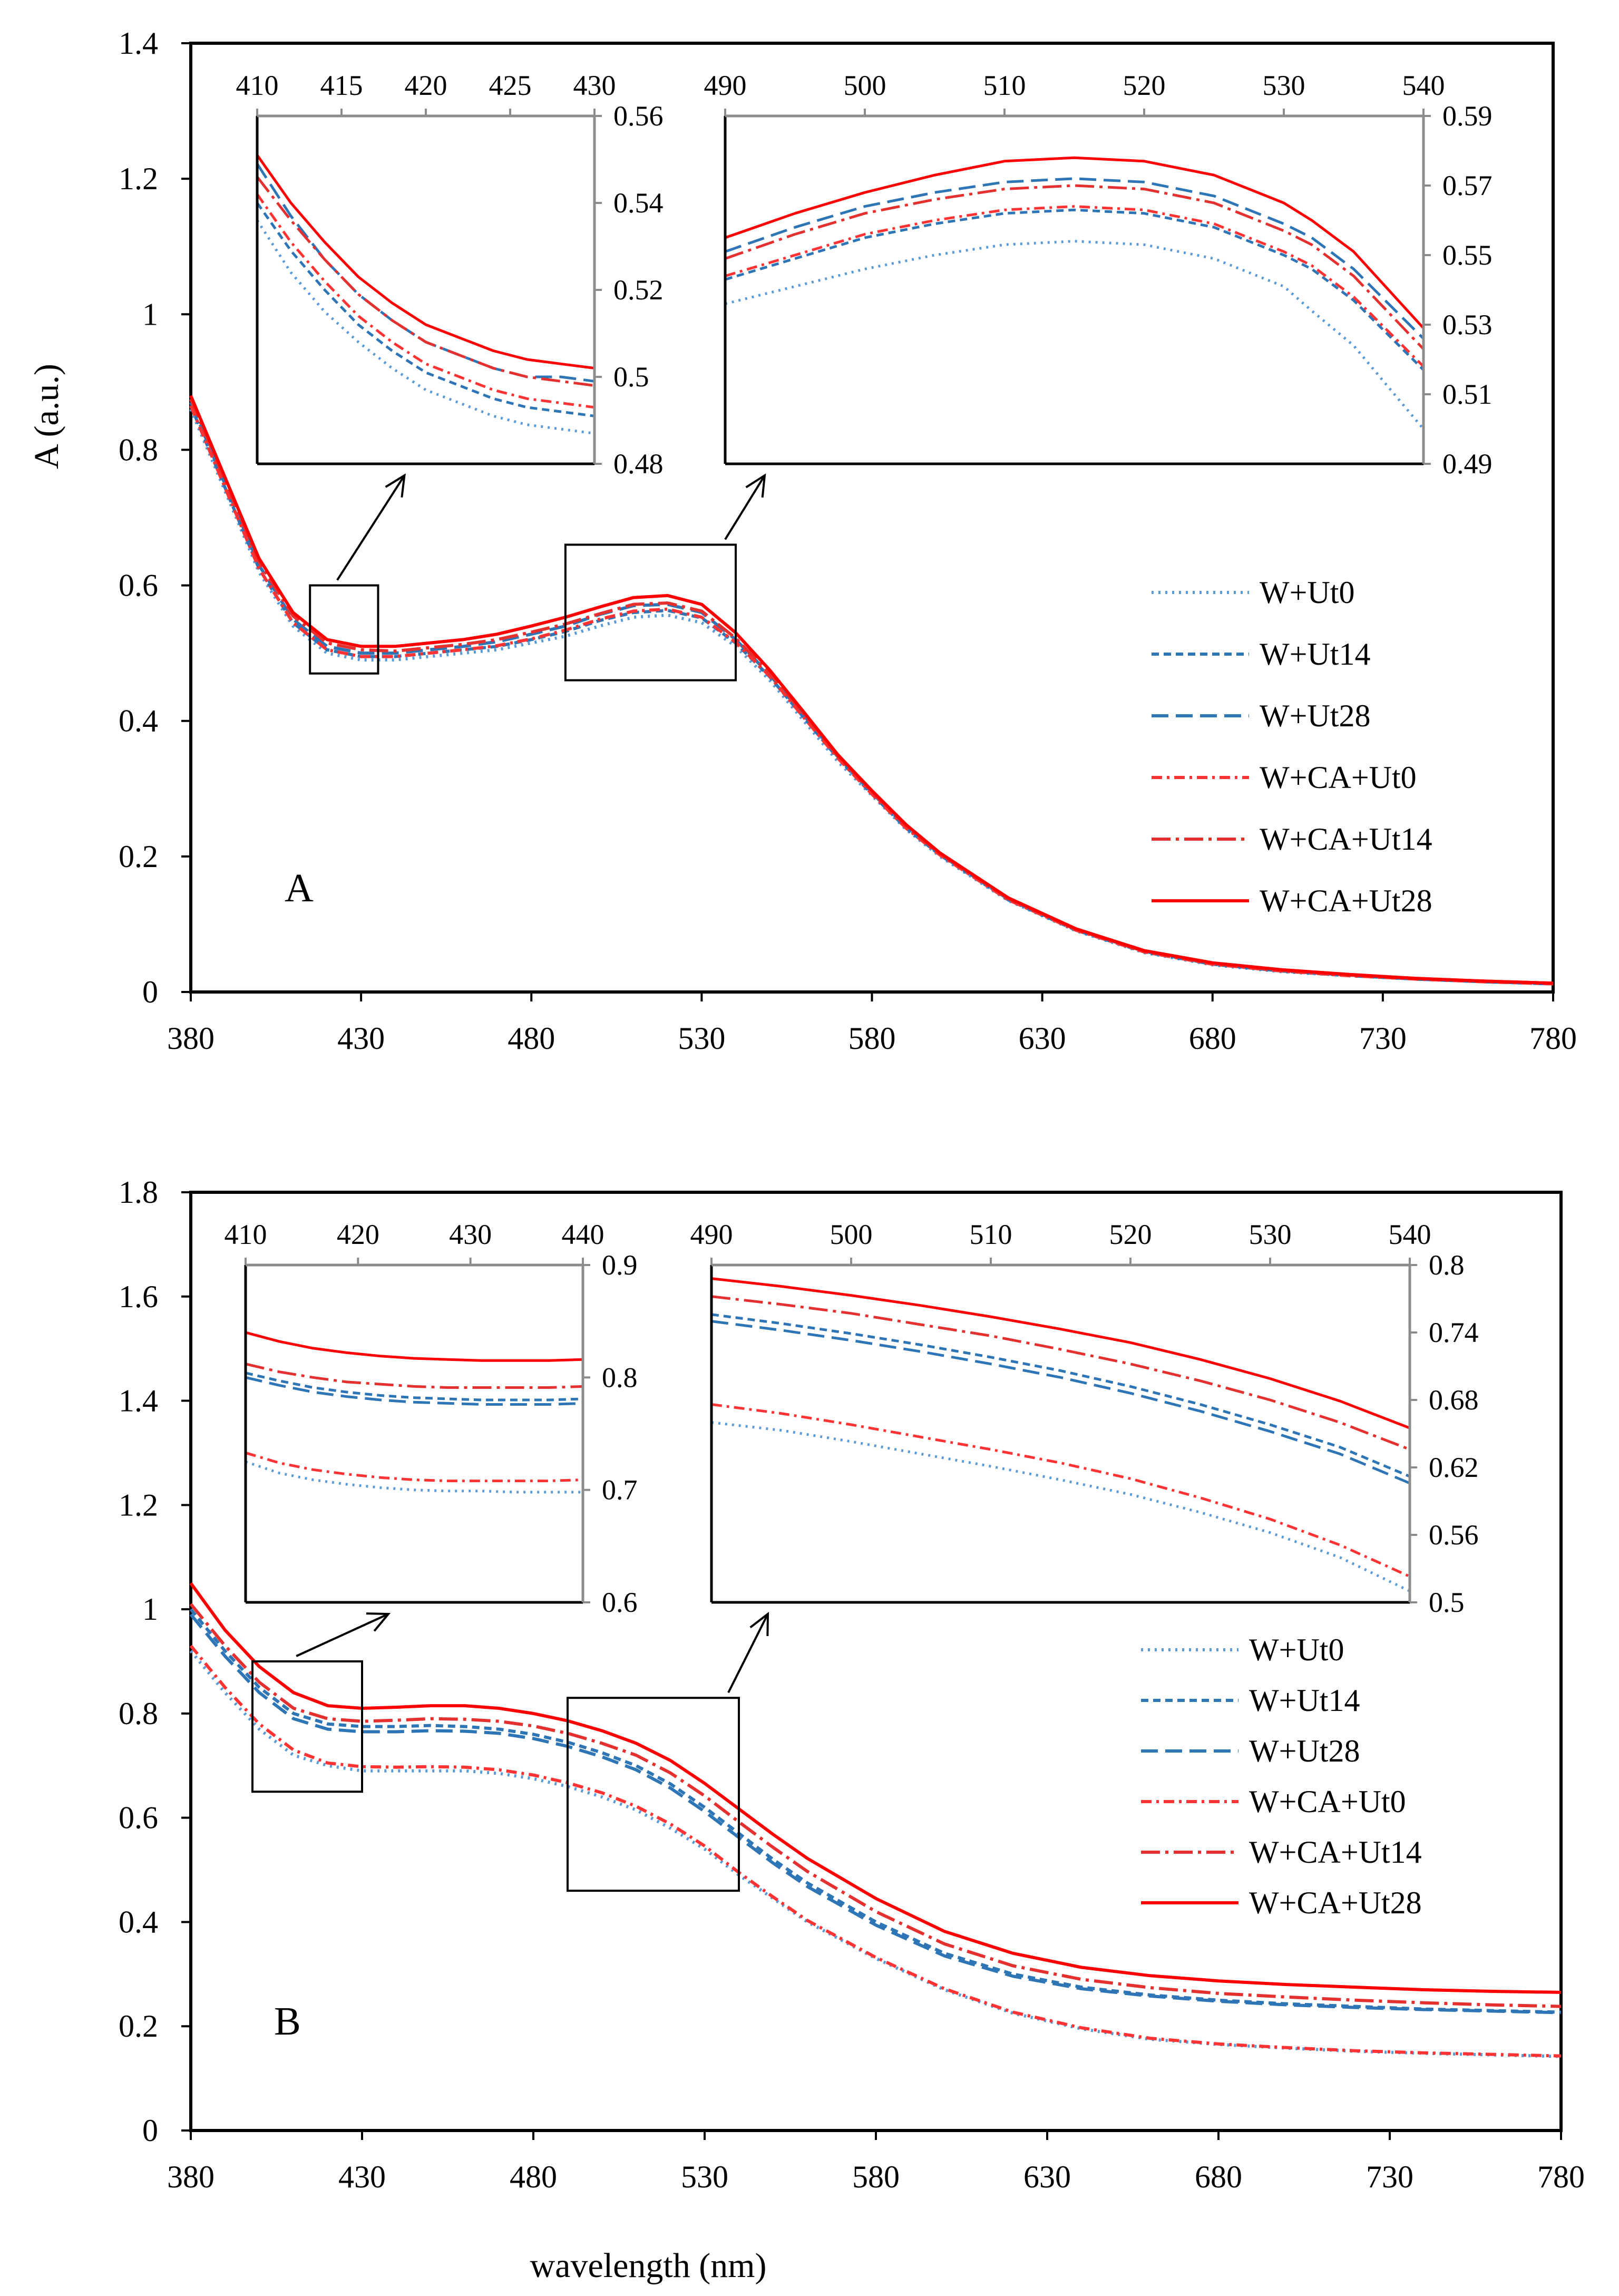 Image resolution: width=1619 pixels, height=2296 pixels. Describe the element at coordinates (638, 116) in the screenshot. I see `inset-y-tick-label: 0.56` at that location.